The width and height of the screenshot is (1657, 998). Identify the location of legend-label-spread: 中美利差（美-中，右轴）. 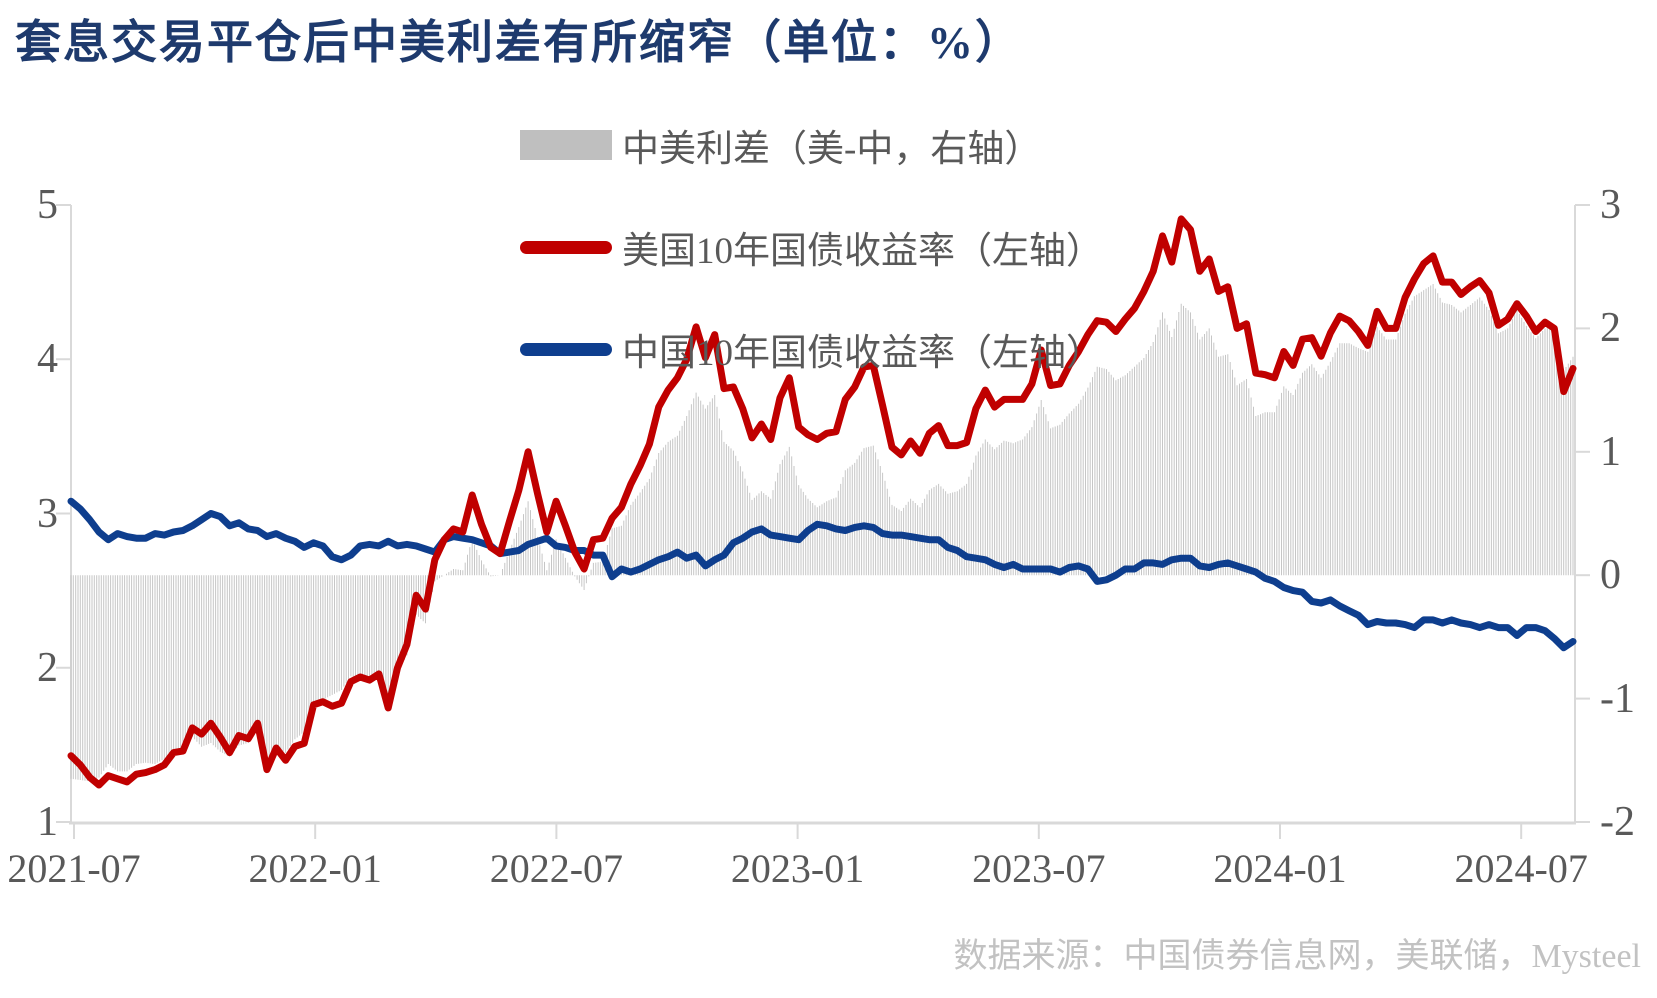
(832, 149).